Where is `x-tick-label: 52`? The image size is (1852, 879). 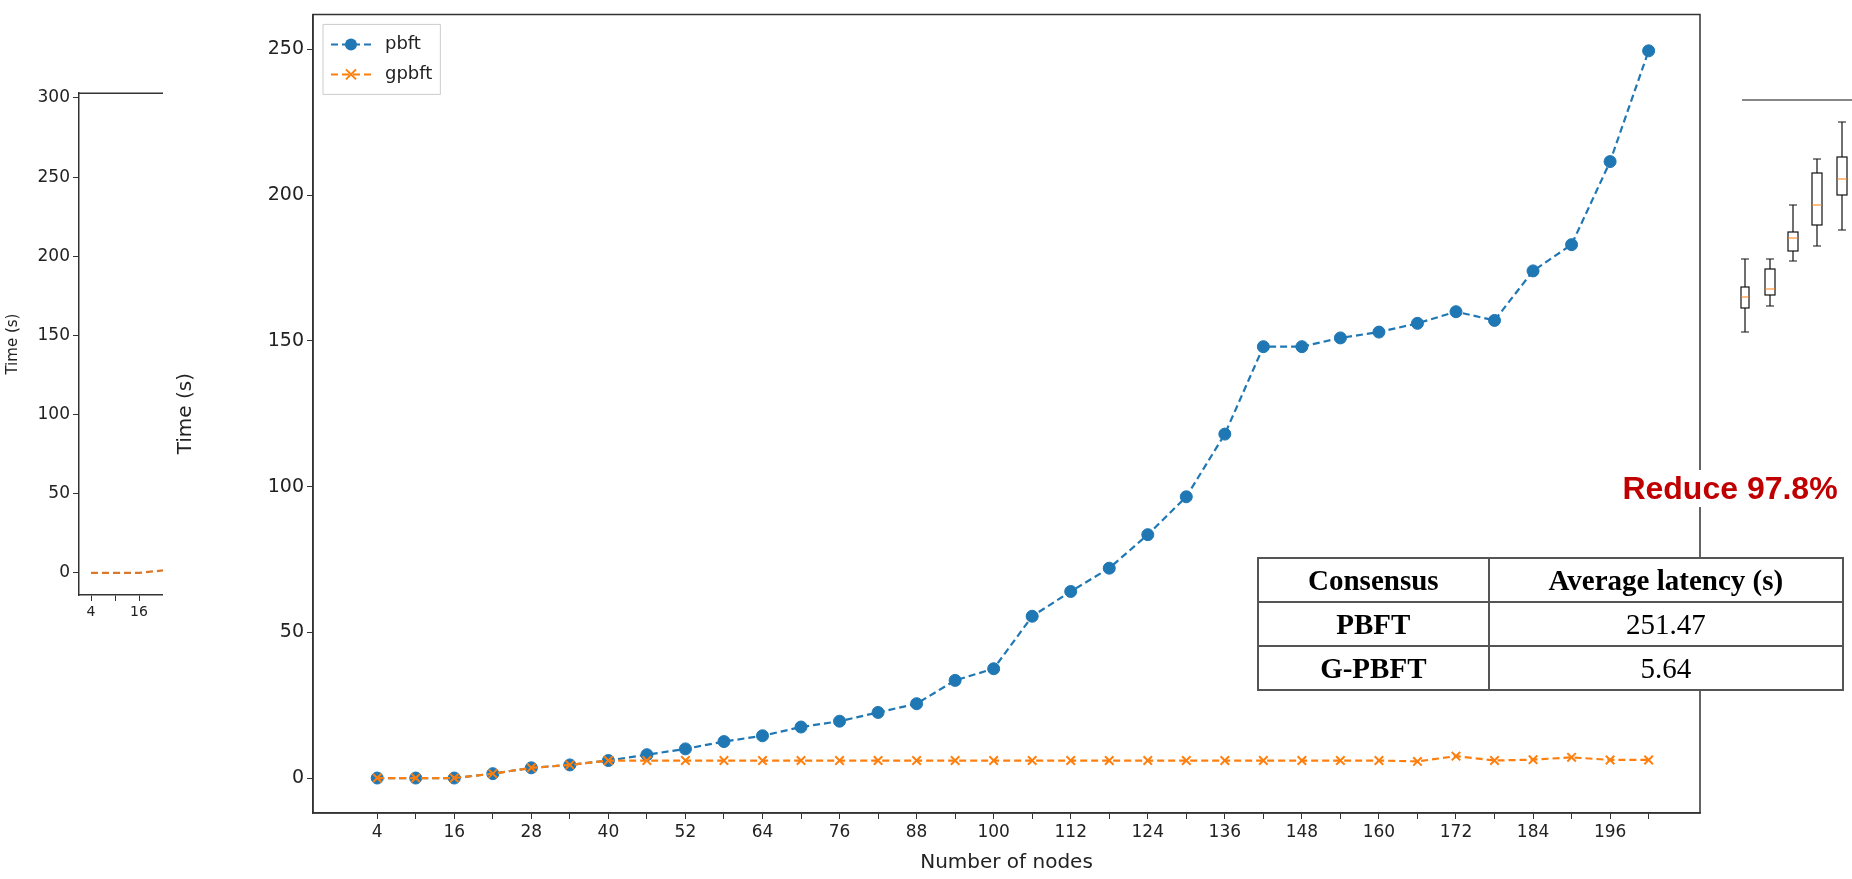
x-tick-label: 52 is located at coordinates (685, 830).